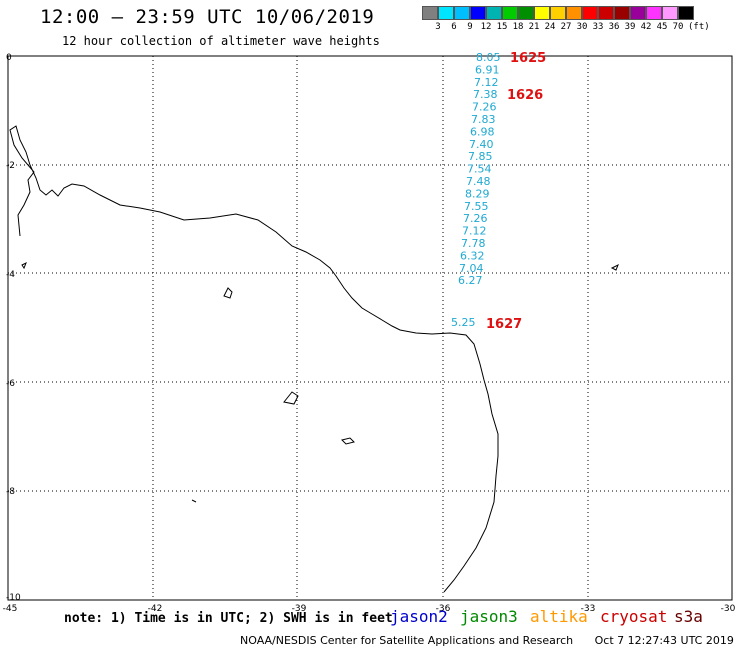  What do you see at coordinates (483, 119) in the screenshot?
I see `wave-height-label: 7.83` at bounding box center [483, 119].